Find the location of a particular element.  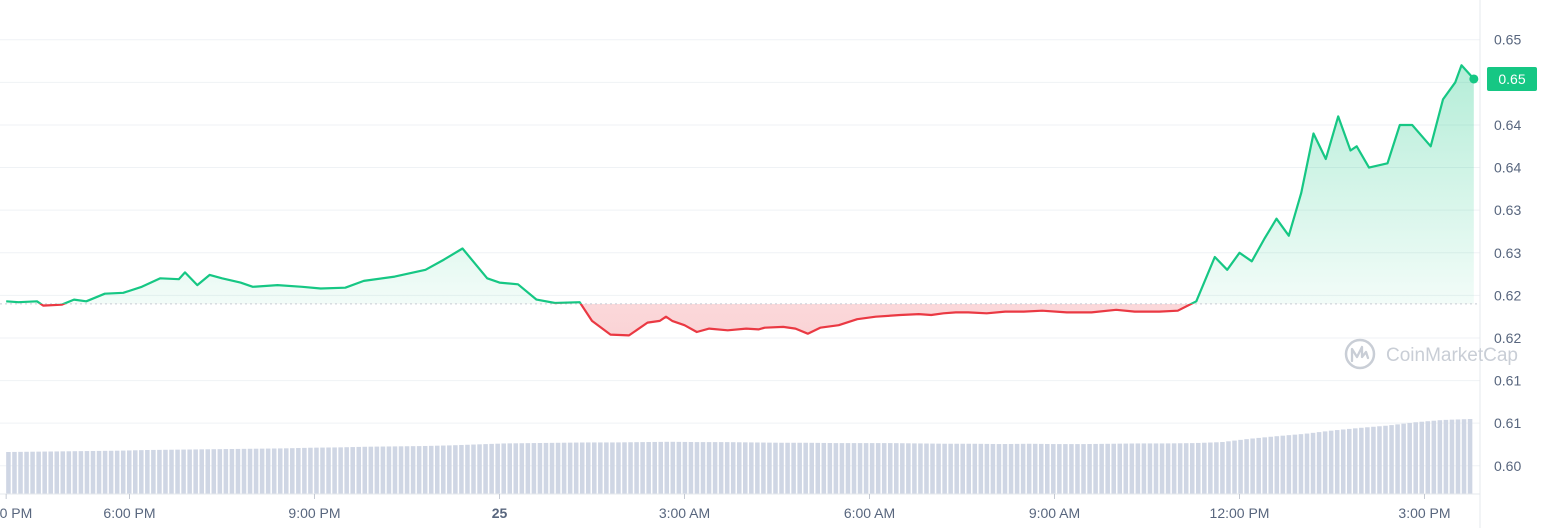

x-tick-label: 3:00 PM is located at coordinates (1424, 513).